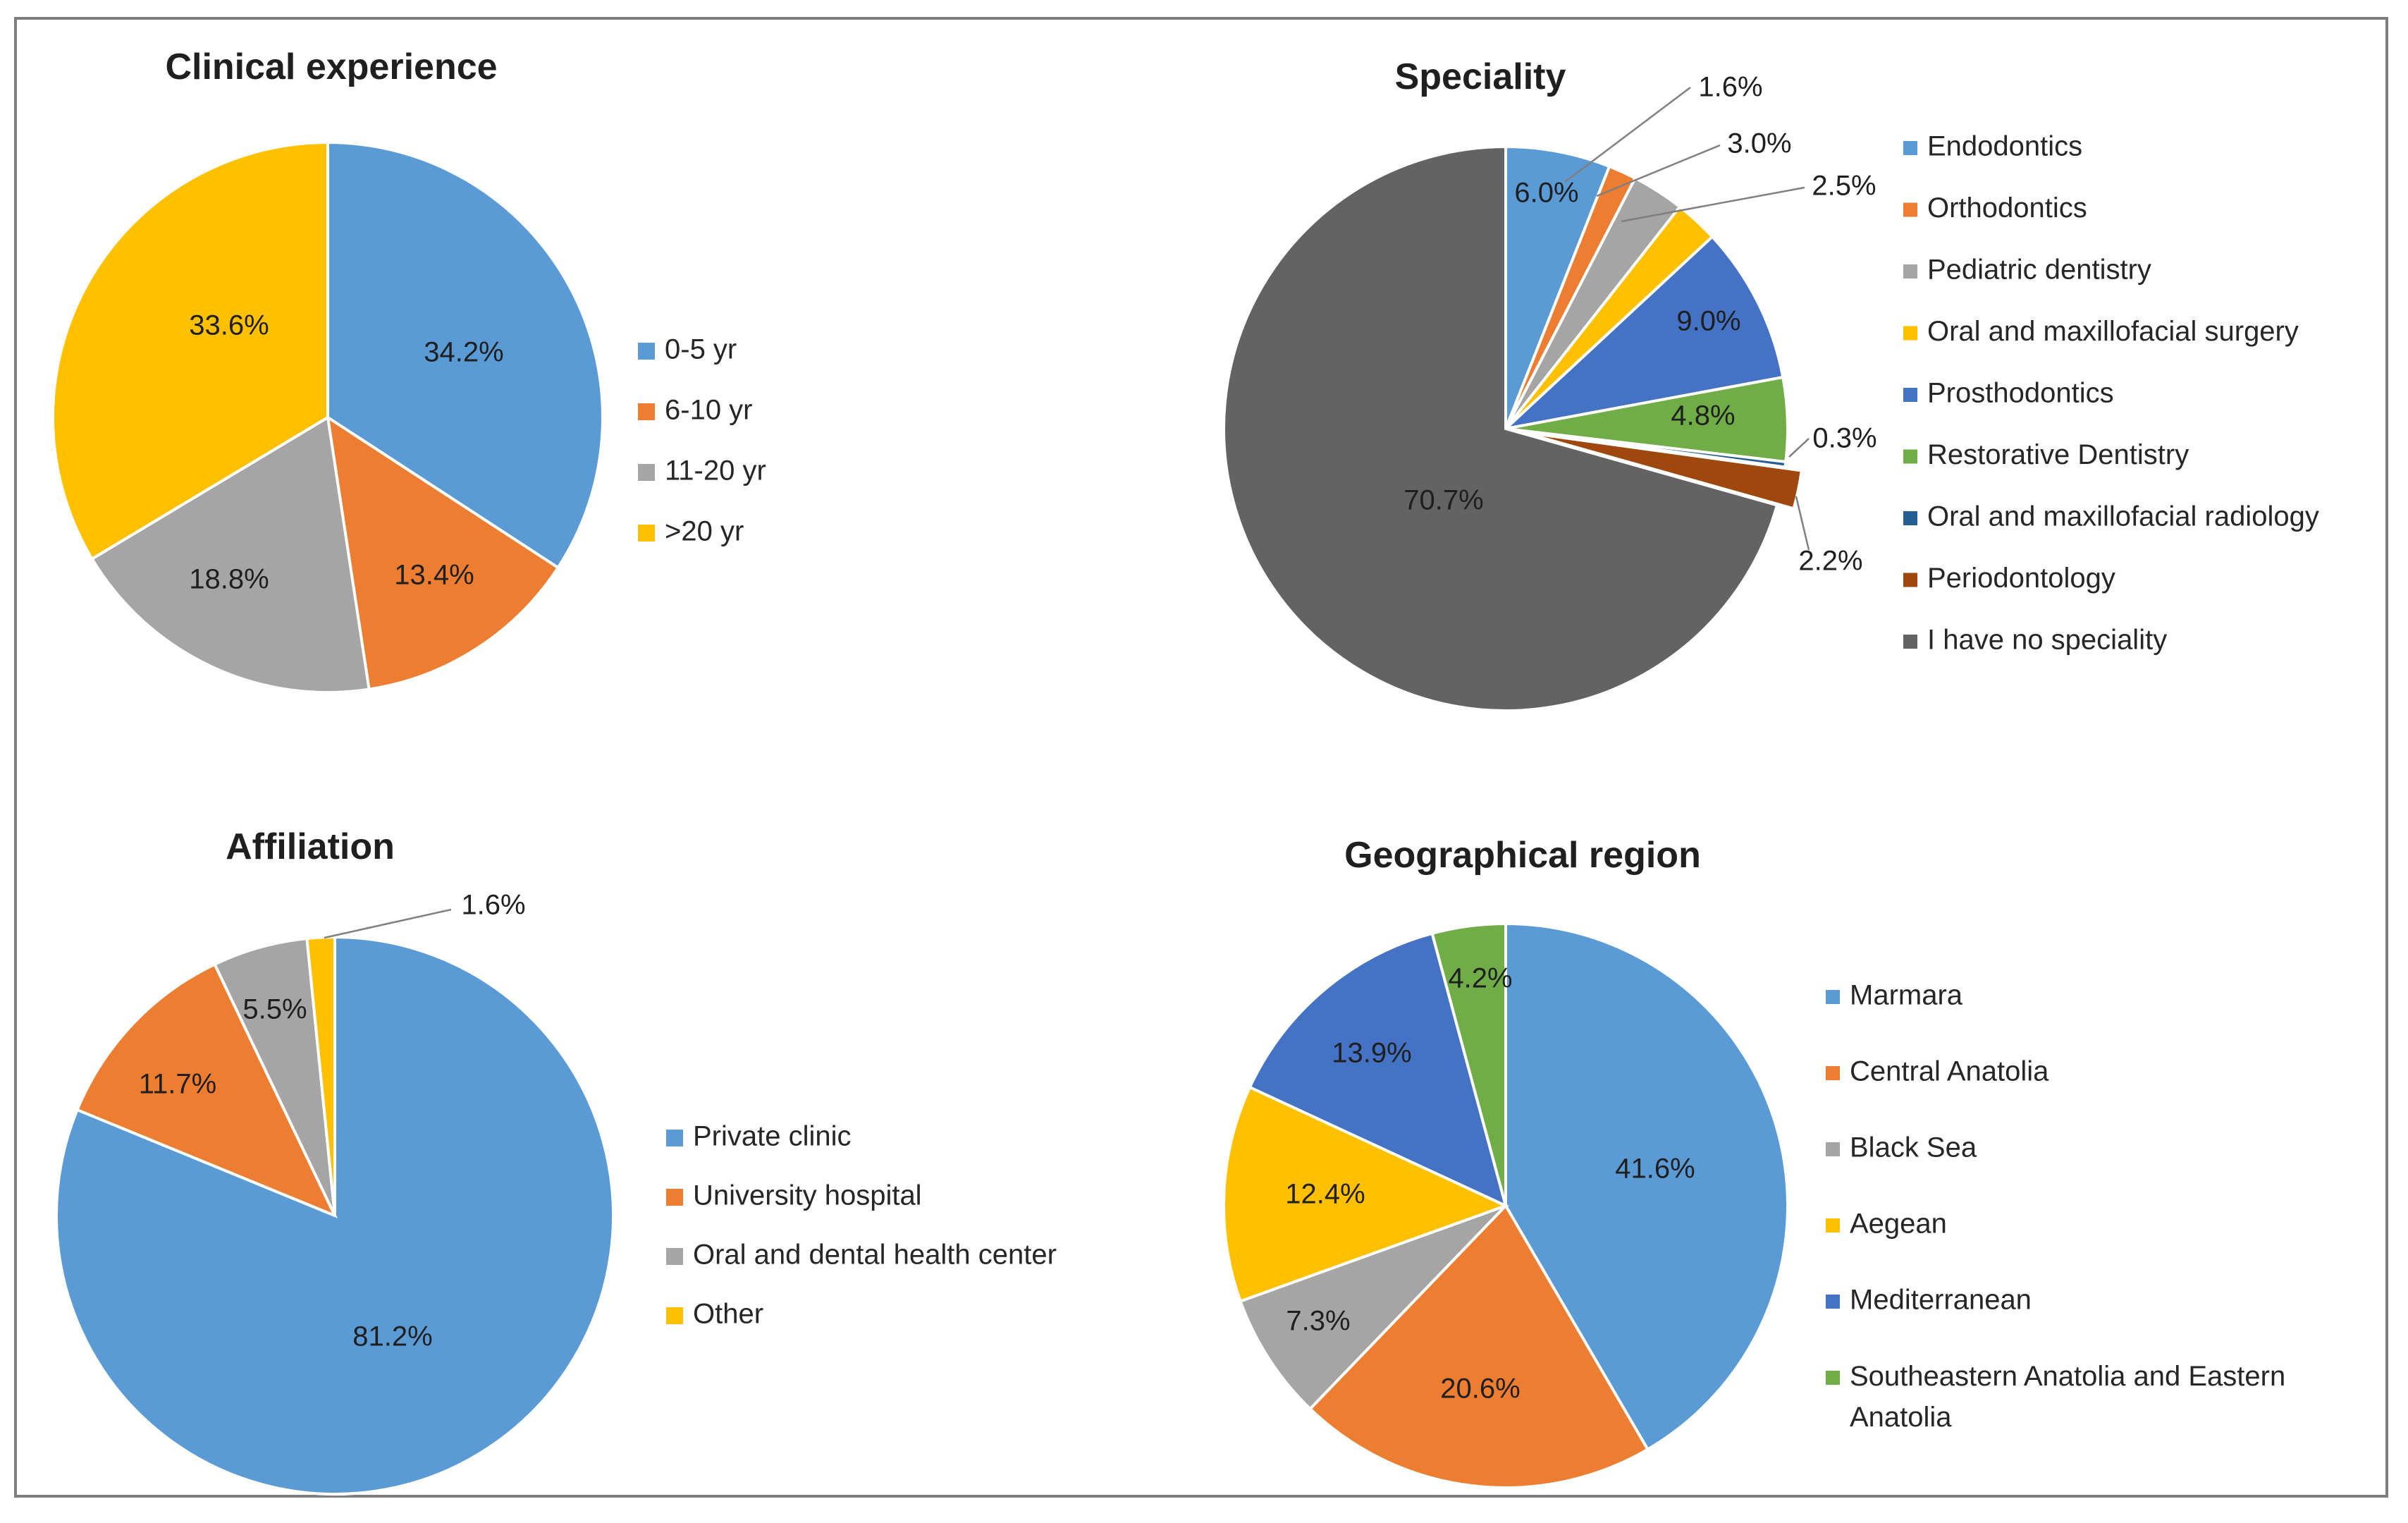 The height and width of the screenshot is (1523, 2408). What do you see at coordinates (1481, 76) in the screenshot?
I see `chart-title: Speciality` at bounding box center [1481, 76].